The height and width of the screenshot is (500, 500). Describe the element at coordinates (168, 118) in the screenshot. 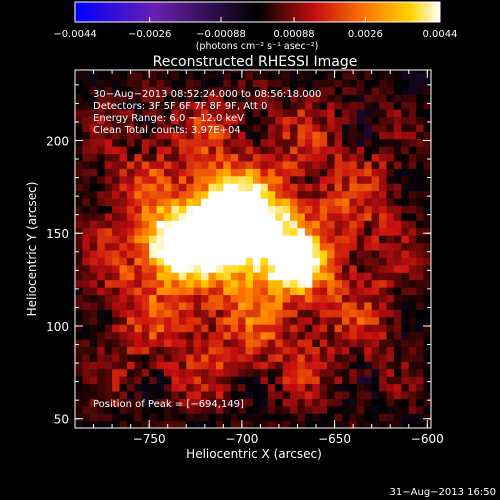

I see `info-line-energy: Energy Range: 6.0 − 12.0 keV` at that location.